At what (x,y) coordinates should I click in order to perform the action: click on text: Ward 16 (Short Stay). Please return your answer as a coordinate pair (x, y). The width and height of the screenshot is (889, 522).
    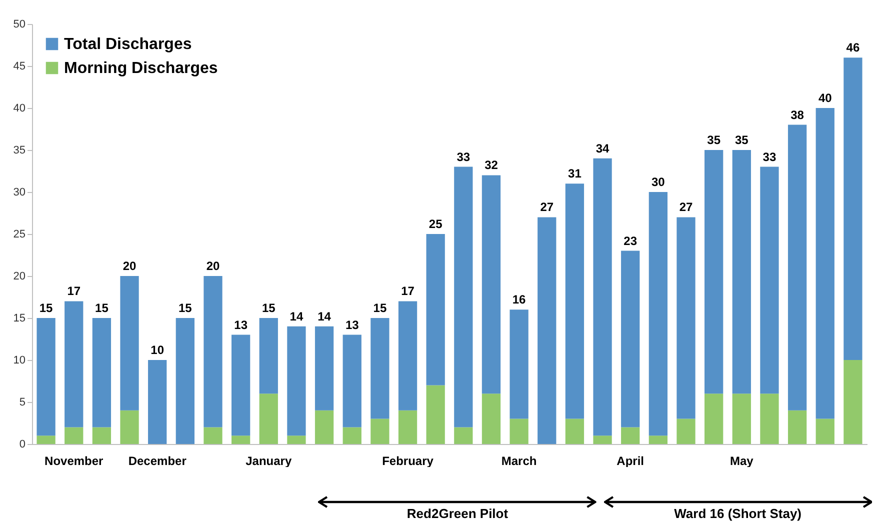
    Looking at the image, I should click on (737, 513).